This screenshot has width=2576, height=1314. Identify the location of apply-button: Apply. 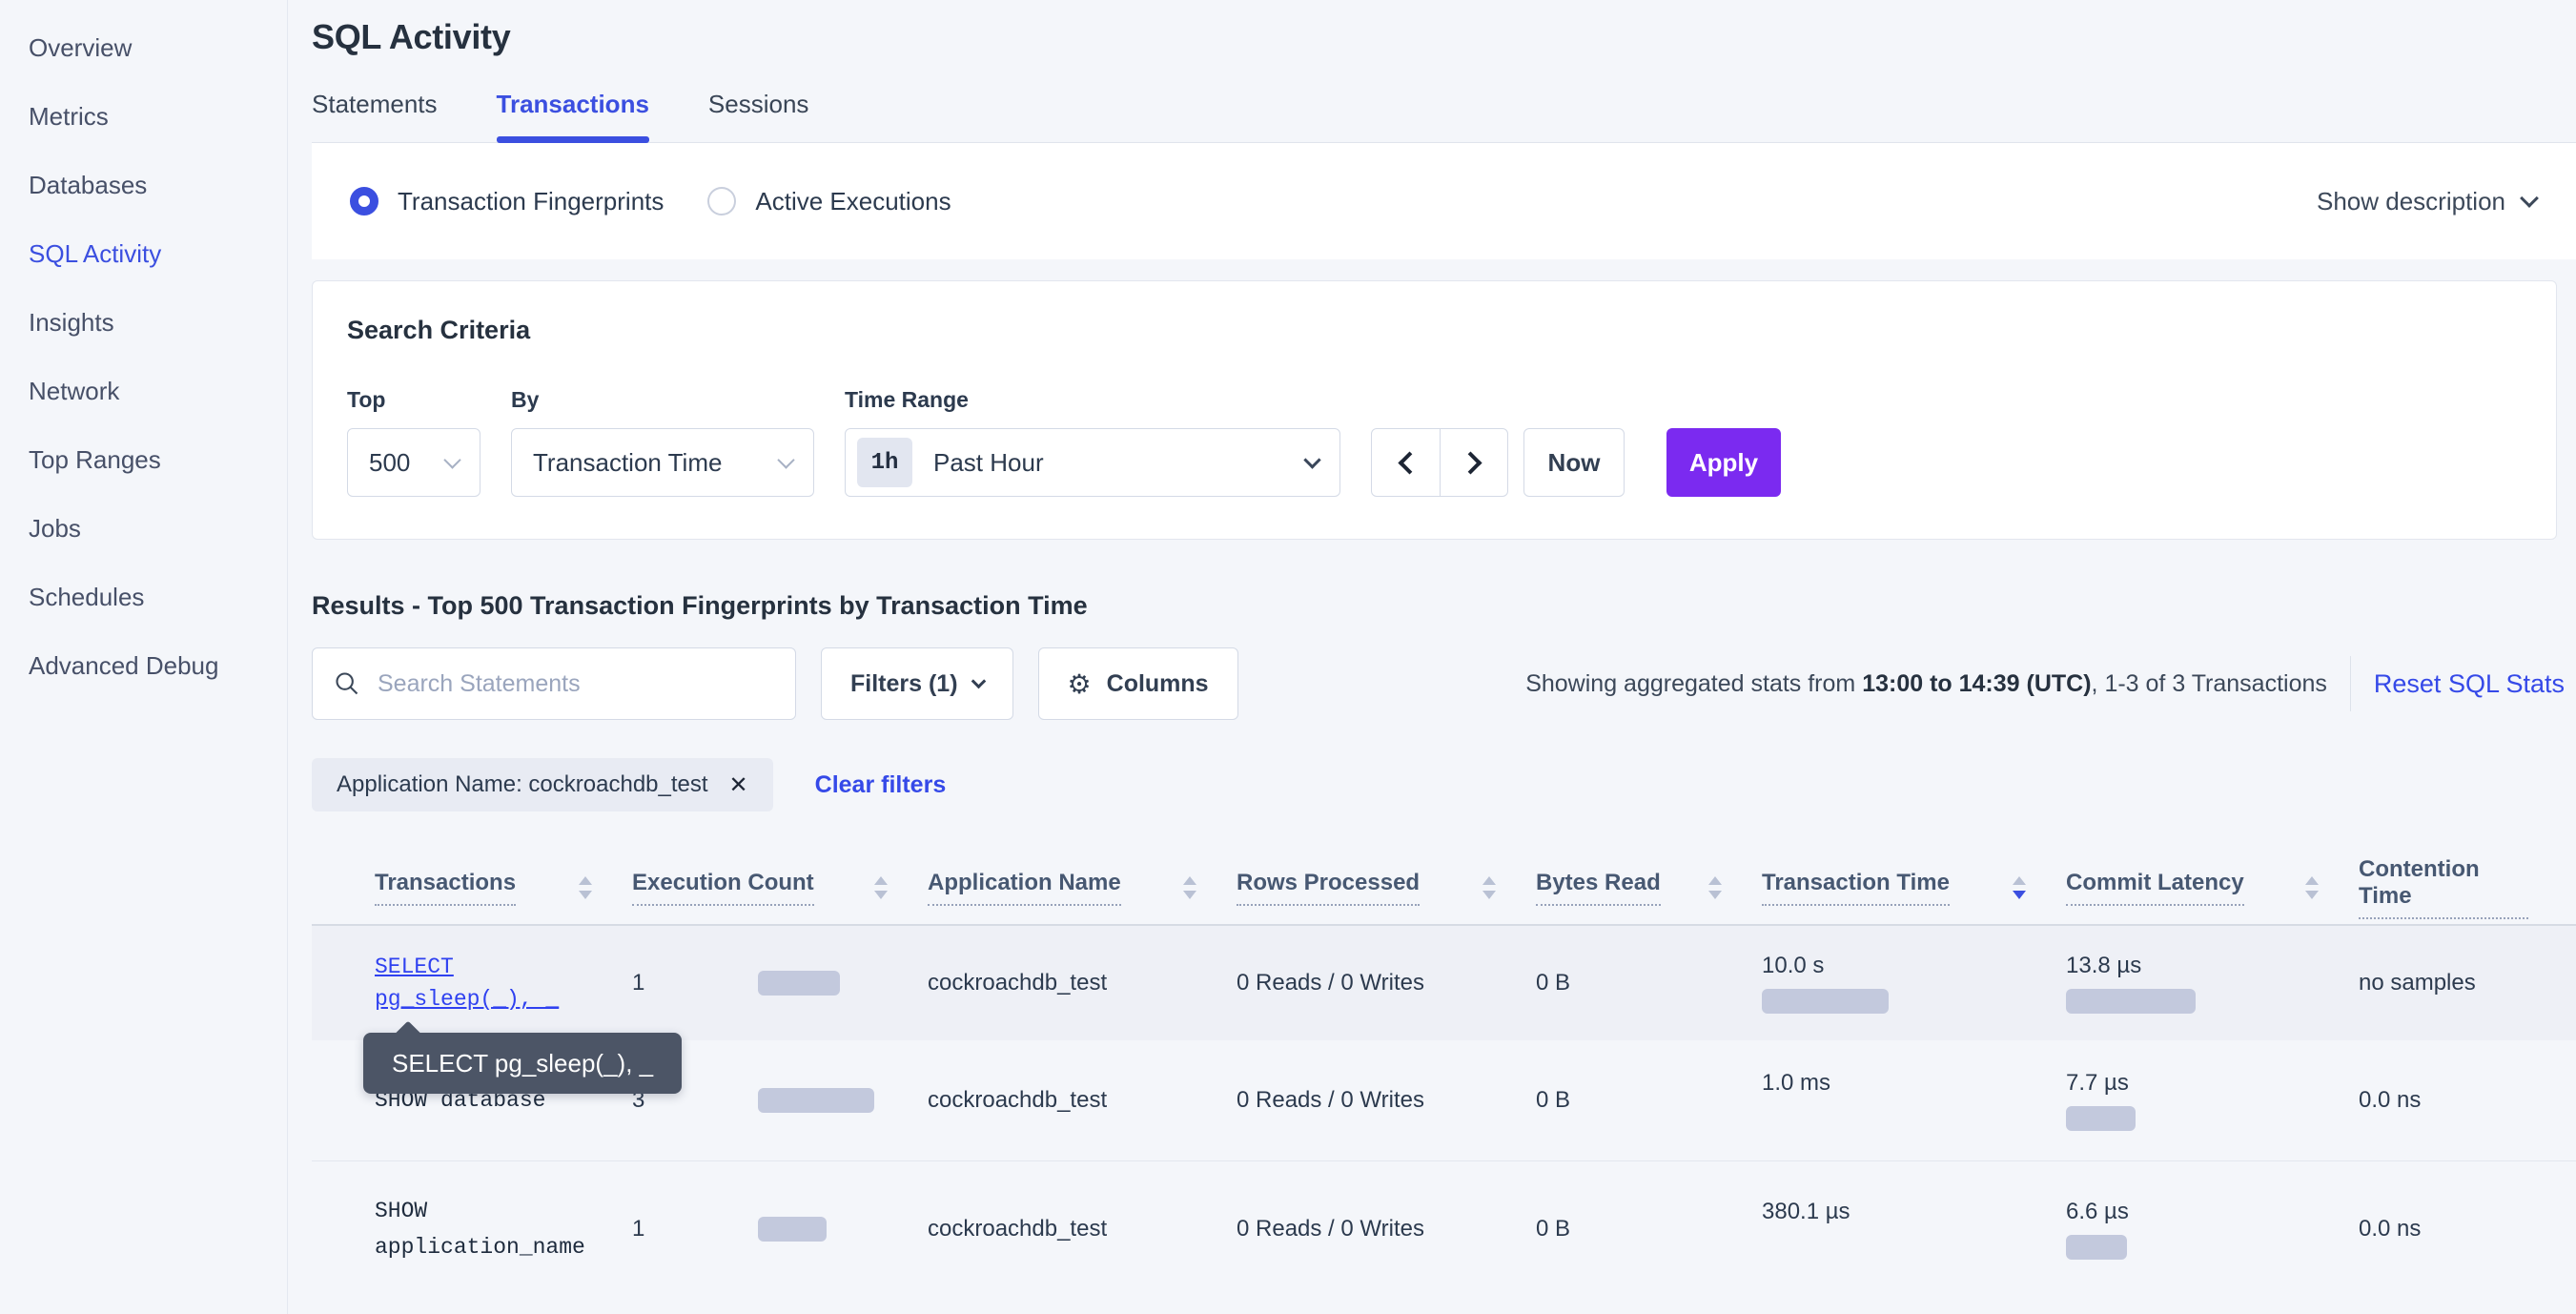
(1723, 462).